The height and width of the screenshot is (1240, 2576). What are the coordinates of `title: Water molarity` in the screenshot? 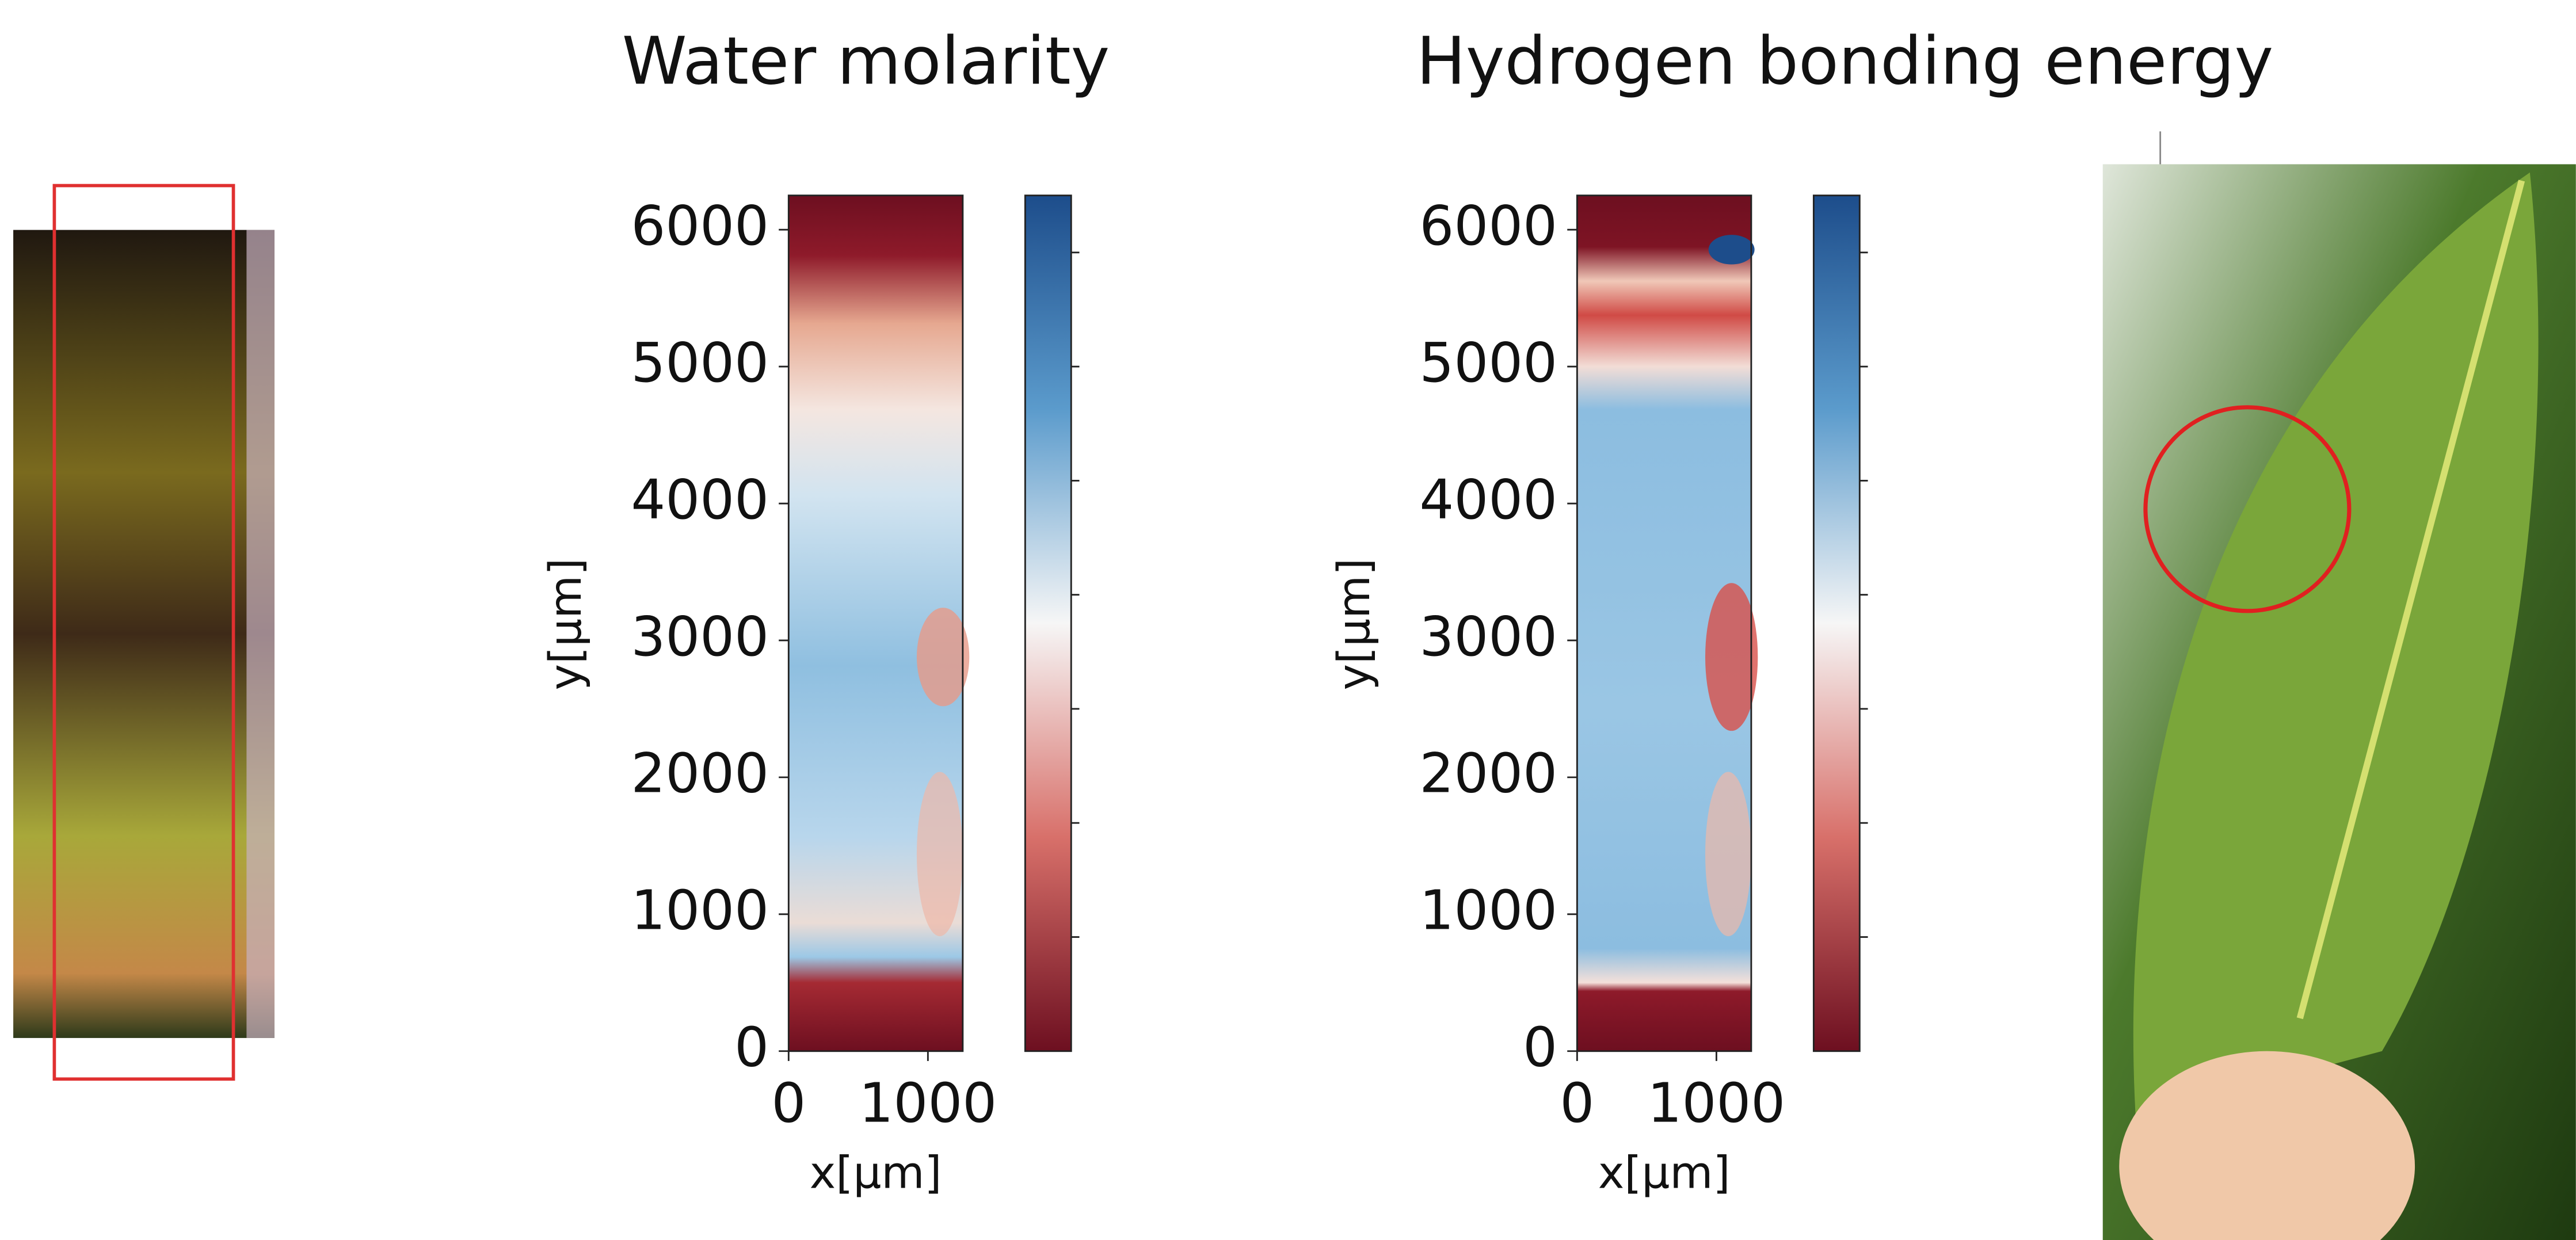 It's located at (866, 60).